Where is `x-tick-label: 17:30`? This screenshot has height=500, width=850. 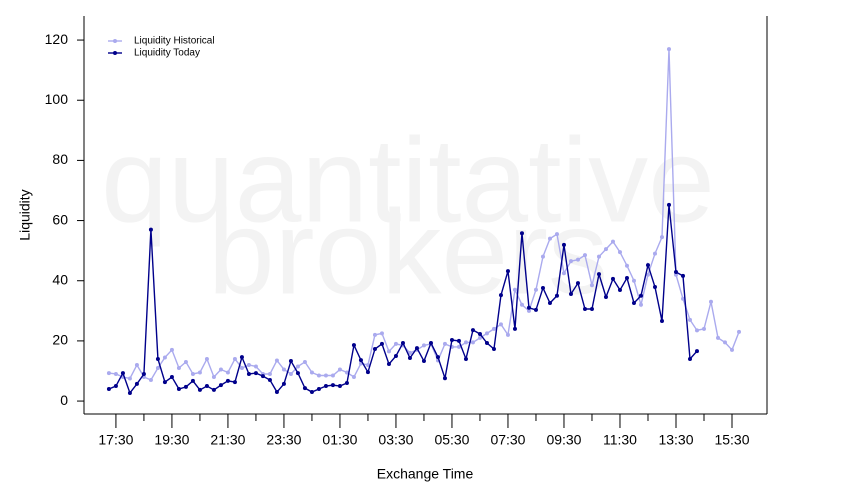
x-tick-label: 17:30 is located at coordinates (115, 440).